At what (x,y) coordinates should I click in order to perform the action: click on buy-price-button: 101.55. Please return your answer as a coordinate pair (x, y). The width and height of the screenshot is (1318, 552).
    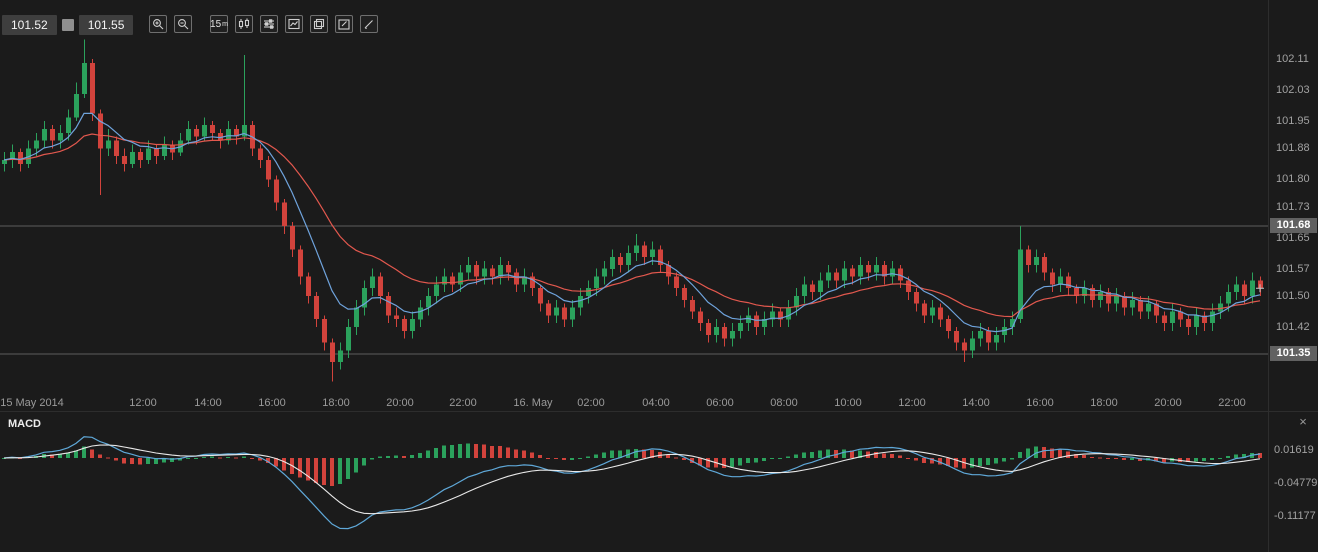
    Looking at the image, I should click on (106, 25).